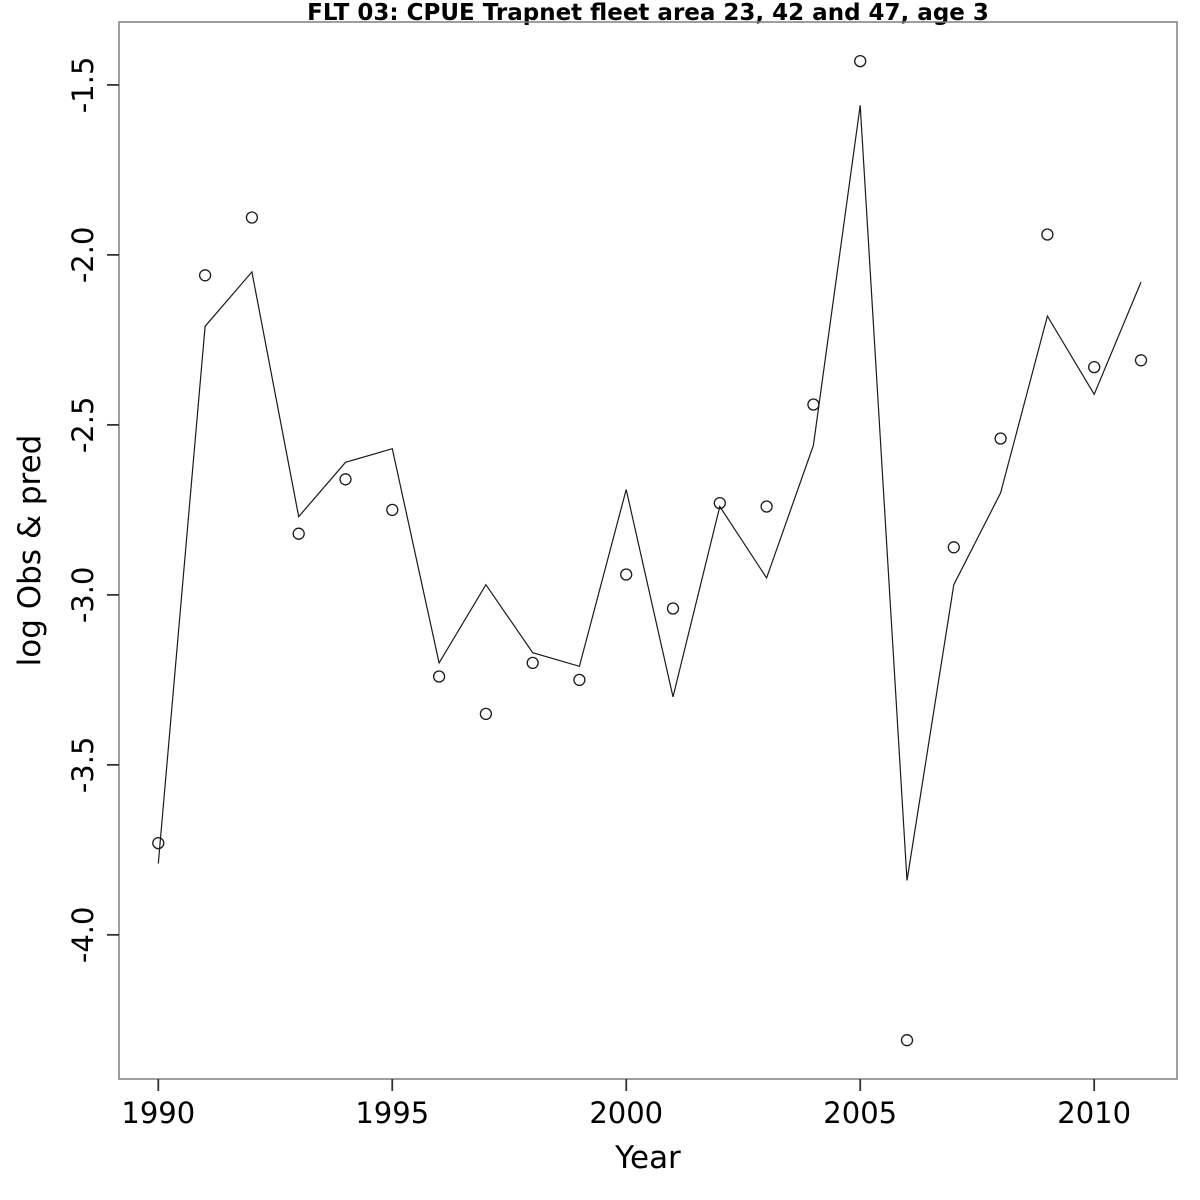 Image resolution: width=1200 pixels, height=1200 pixels. Describe the element at coordinates (158, 1113) in the screenshot. I see `x-axis-tick-label: 1990` at that location.